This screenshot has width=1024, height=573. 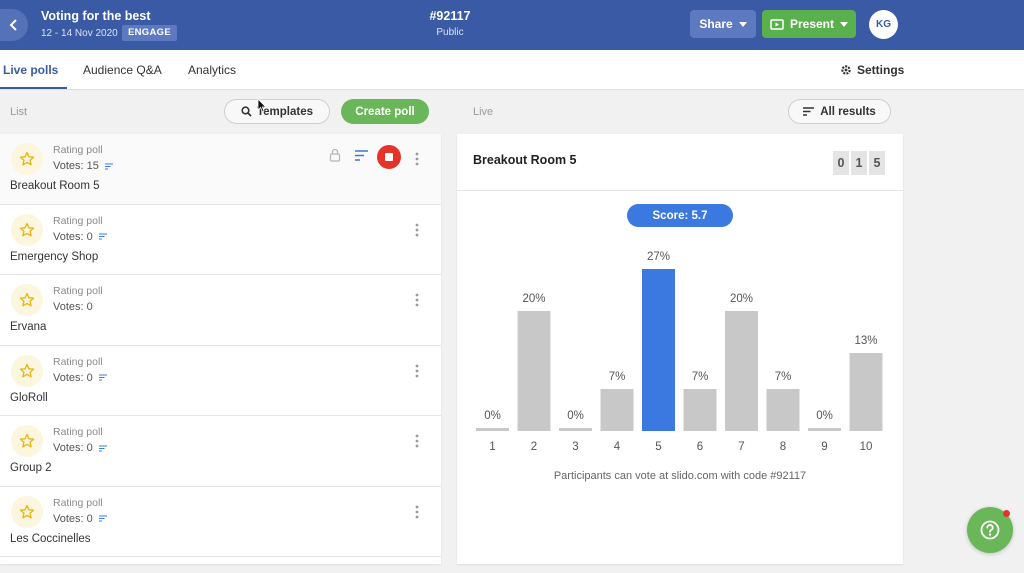 I want to click on search-icon, so click(x=246, y=111).